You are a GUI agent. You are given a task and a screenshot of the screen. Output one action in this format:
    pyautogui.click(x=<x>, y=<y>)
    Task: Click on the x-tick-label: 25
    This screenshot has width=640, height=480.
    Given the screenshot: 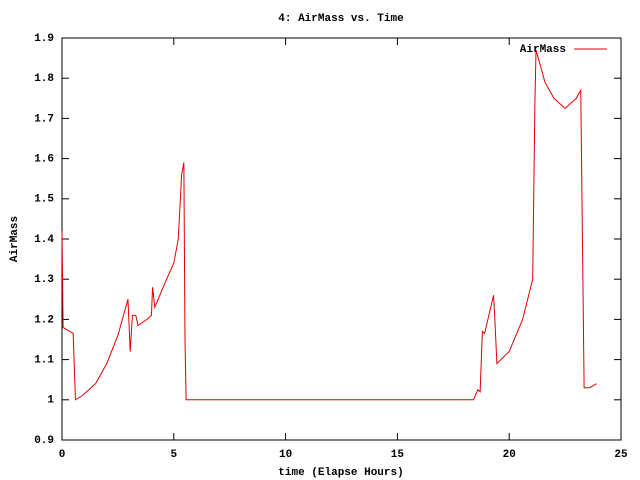 What is the action you would take?
    pyautogui.click(x=621, y=455)
    